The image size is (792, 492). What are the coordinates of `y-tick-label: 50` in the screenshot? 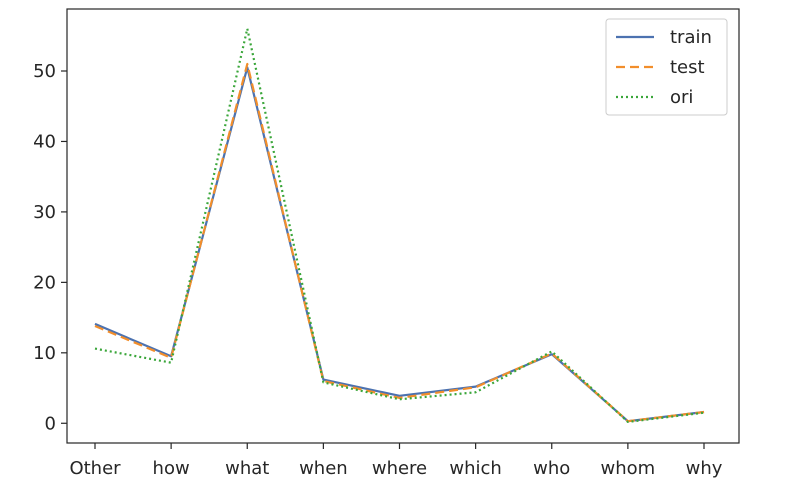 It's located at (44, 71).